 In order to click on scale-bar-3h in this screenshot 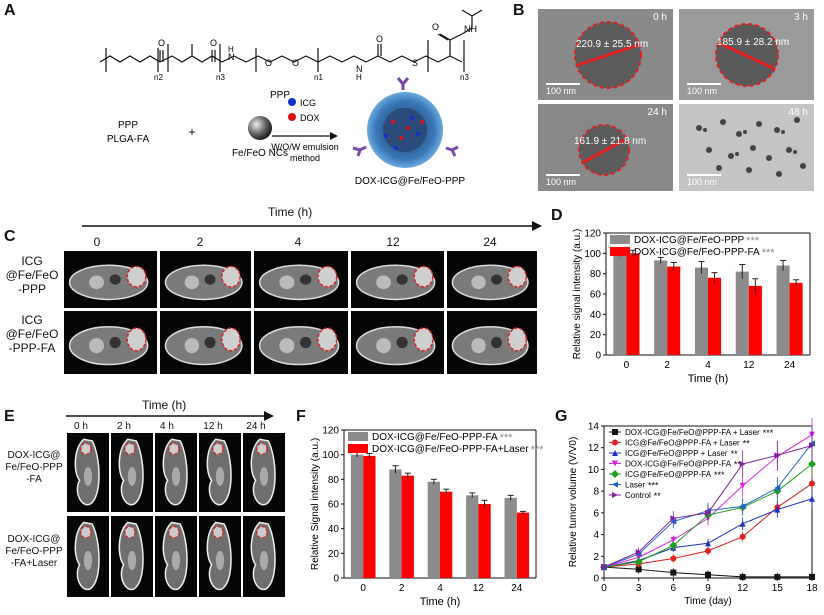, I will do `click(704, 84)`.